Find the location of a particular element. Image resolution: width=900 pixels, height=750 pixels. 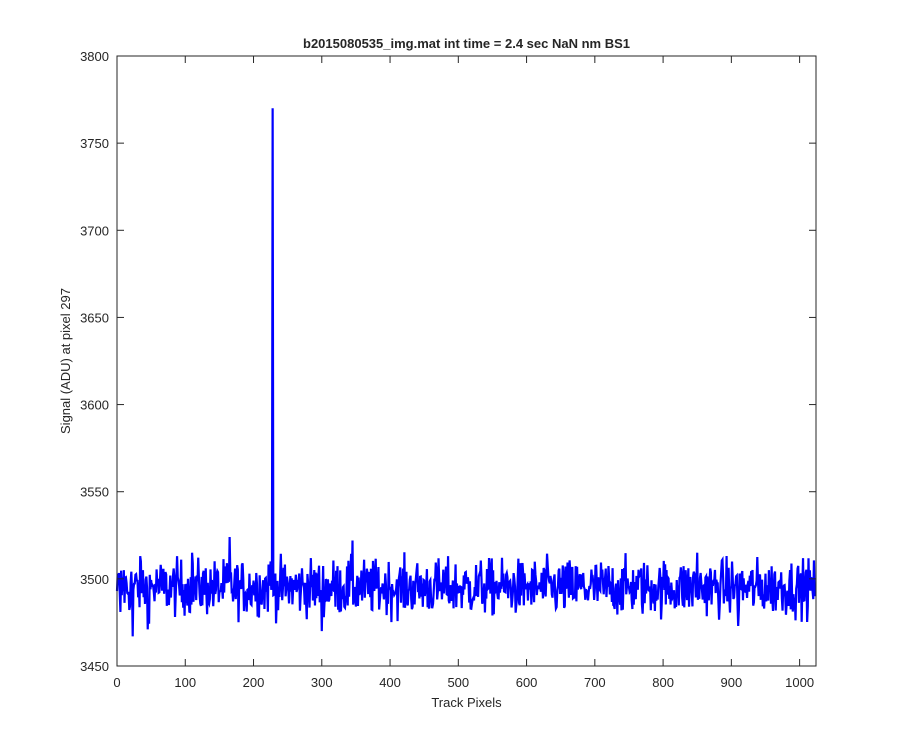

y-tick-label: 3600 is located at coordinates (94, 405).